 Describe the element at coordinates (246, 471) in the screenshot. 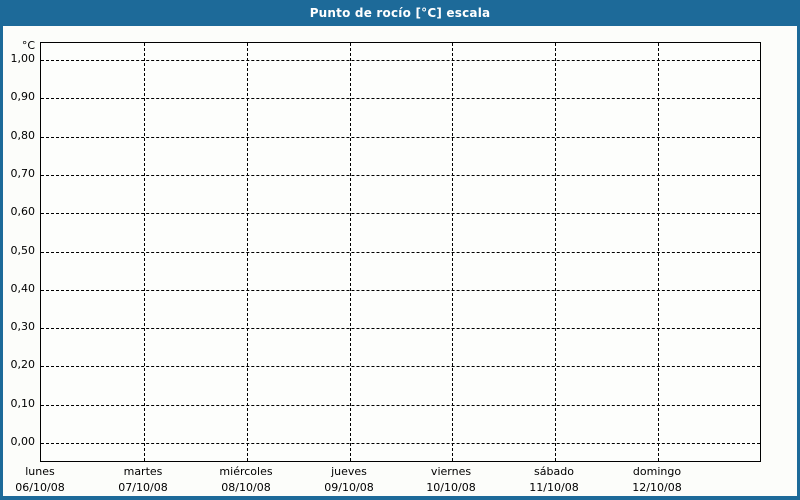

I see `x-axis-day-label: miércoles` at that location.